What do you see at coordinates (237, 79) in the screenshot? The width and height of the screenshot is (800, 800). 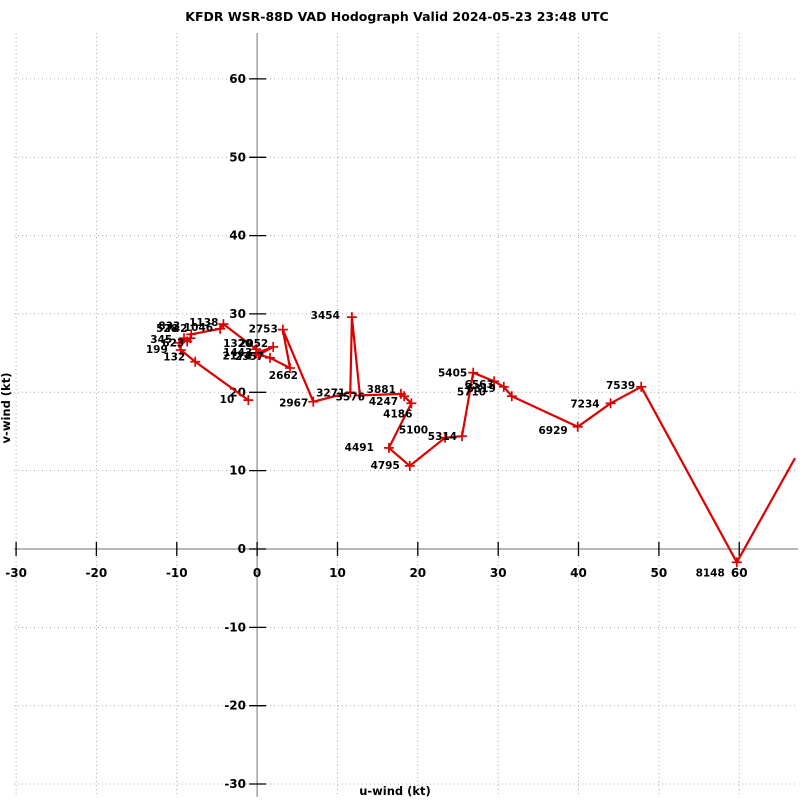 I see `y-tick-label: 60` at bounding box center [237, 79].